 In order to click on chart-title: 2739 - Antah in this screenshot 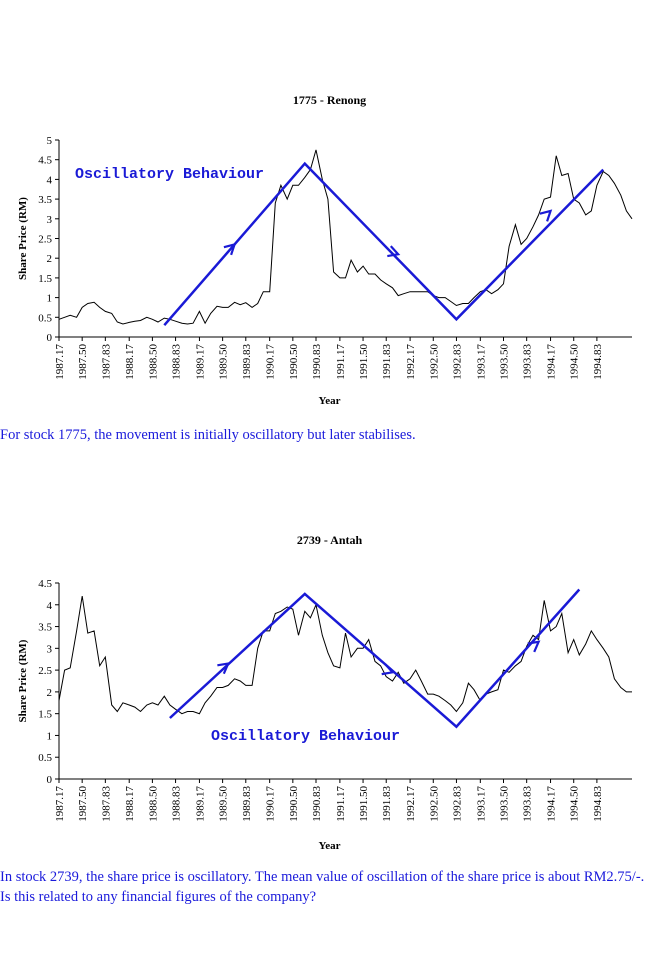, I will do `click(330, 540)`.